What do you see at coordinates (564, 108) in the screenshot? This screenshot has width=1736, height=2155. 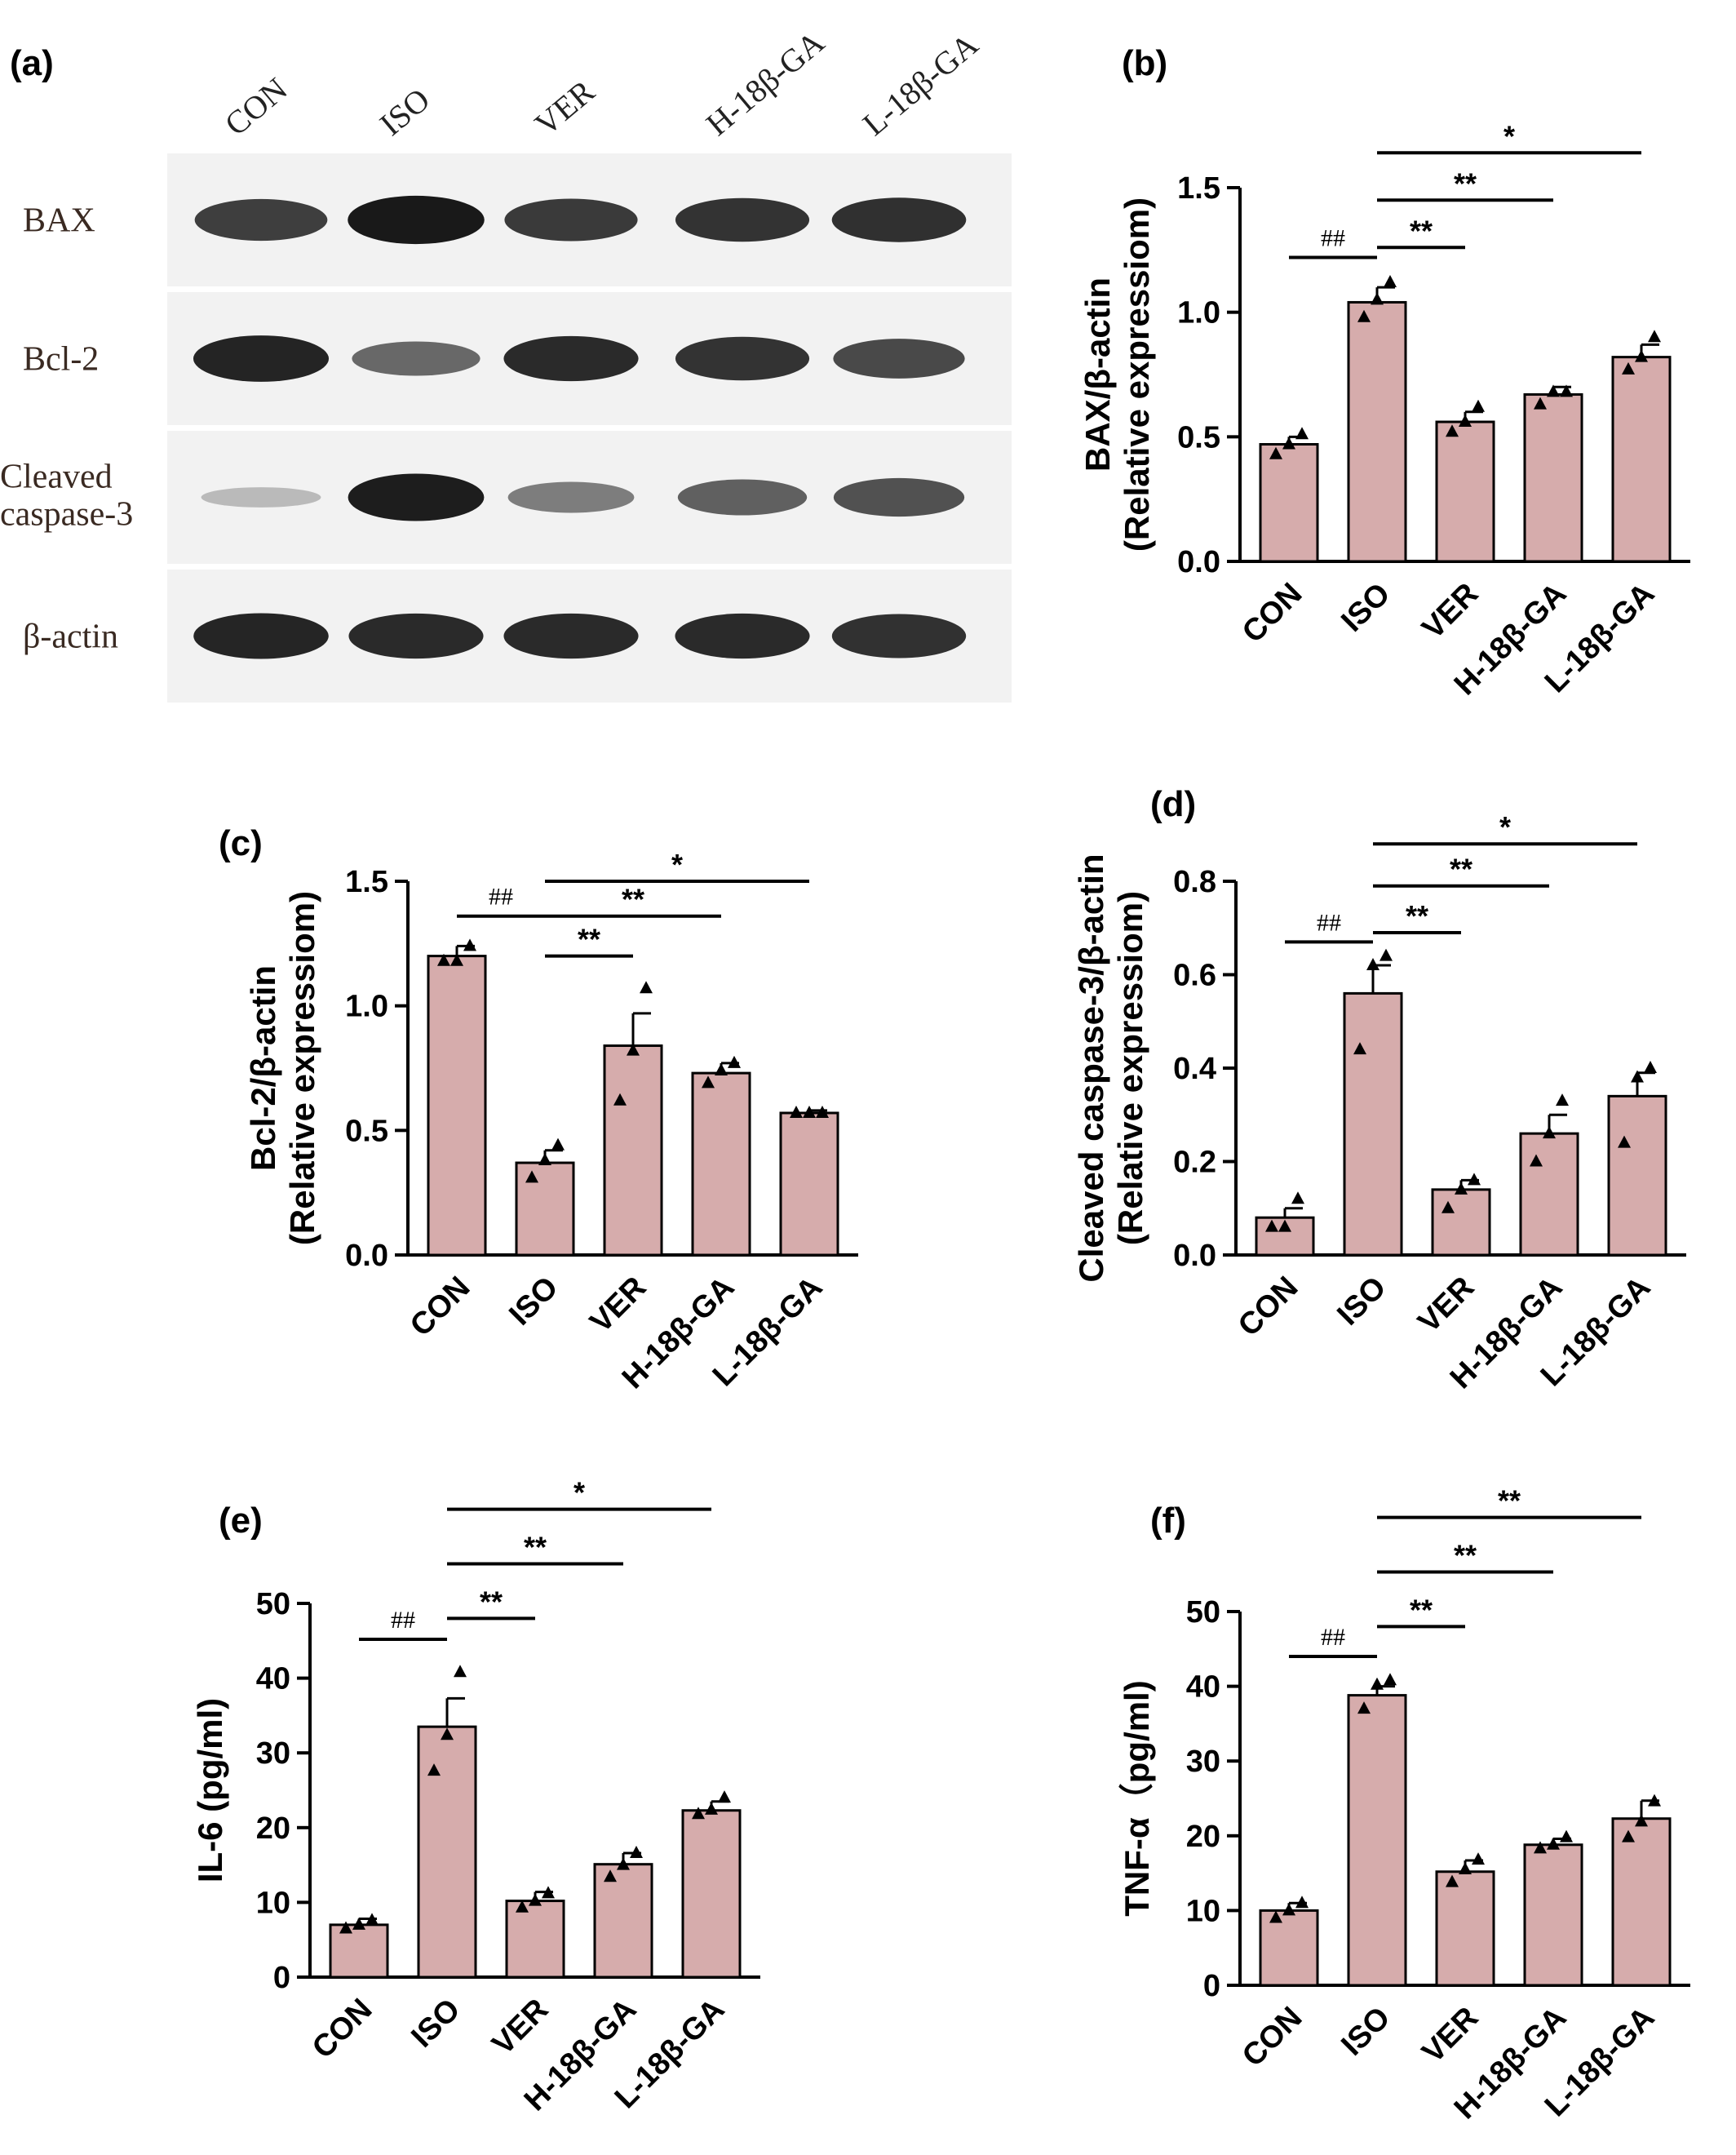 I see `lane-label: VER` at bounding box center [564, 108].